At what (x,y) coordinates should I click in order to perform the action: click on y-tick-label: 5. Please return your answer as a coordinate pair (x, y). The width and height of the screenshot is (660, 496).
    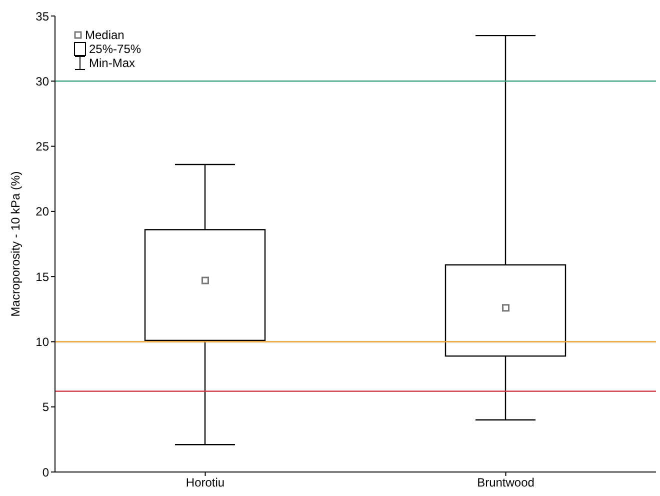
    Looking at the image, I should click on (46, 407).